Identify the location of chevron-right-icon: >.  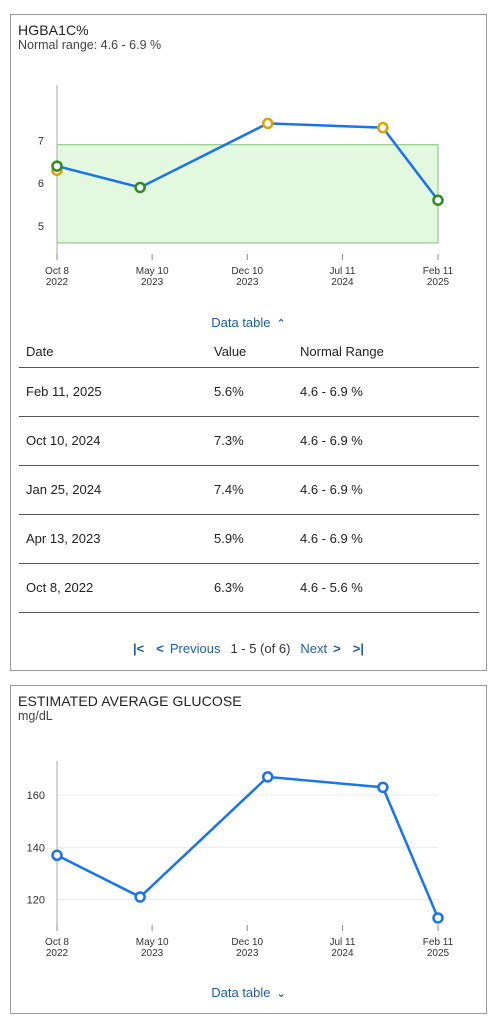
(337, 648).